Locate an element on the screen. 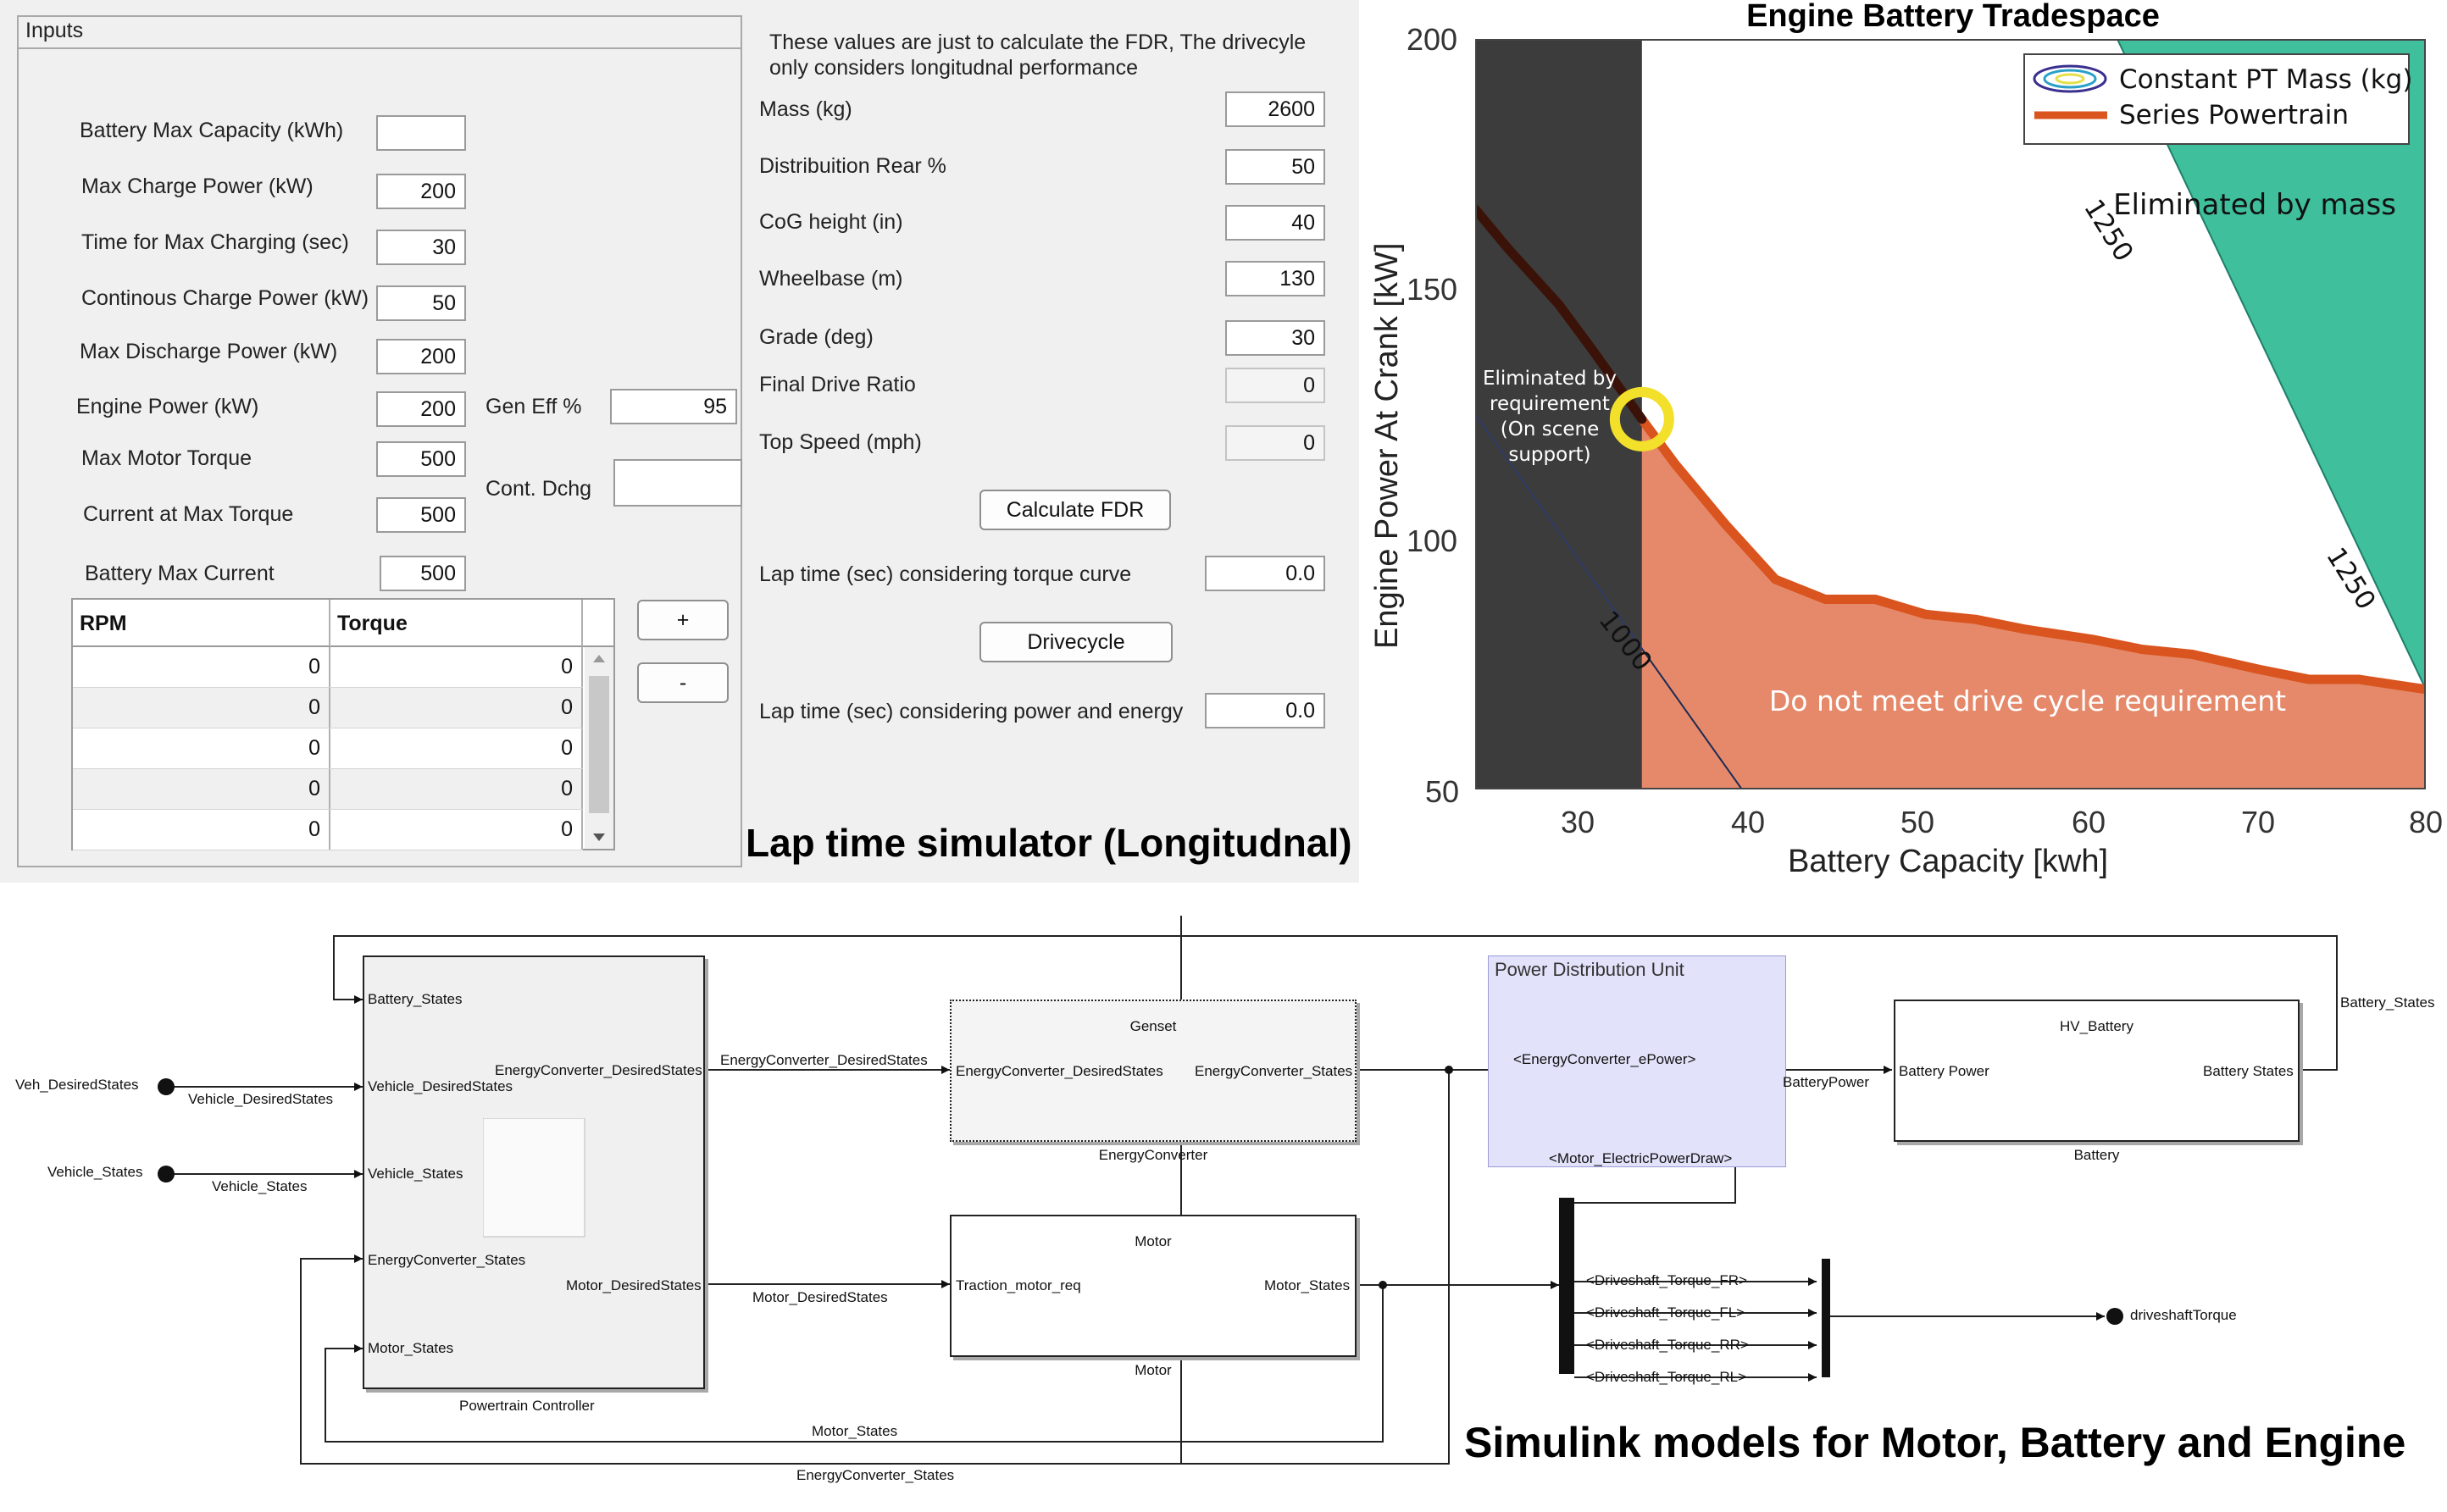 The height and width of the screenshot is (1512, 2447). continuous-charge-power-field: 50 is located at coordinates (421, 303).